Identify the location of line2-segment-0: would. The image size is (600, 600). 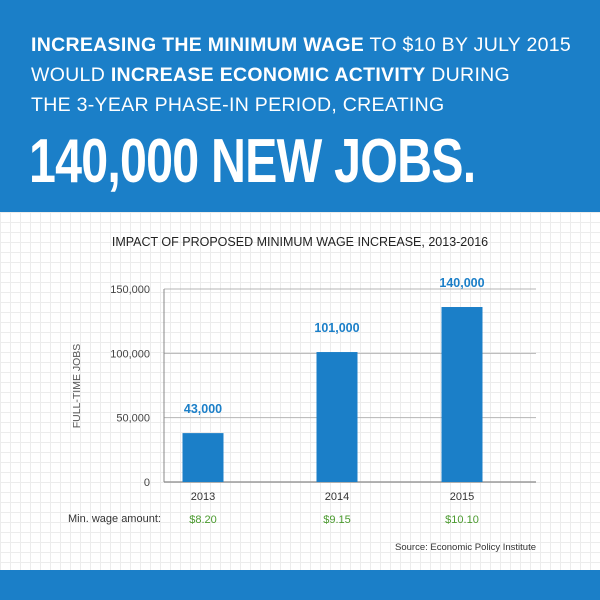
(71, 75).